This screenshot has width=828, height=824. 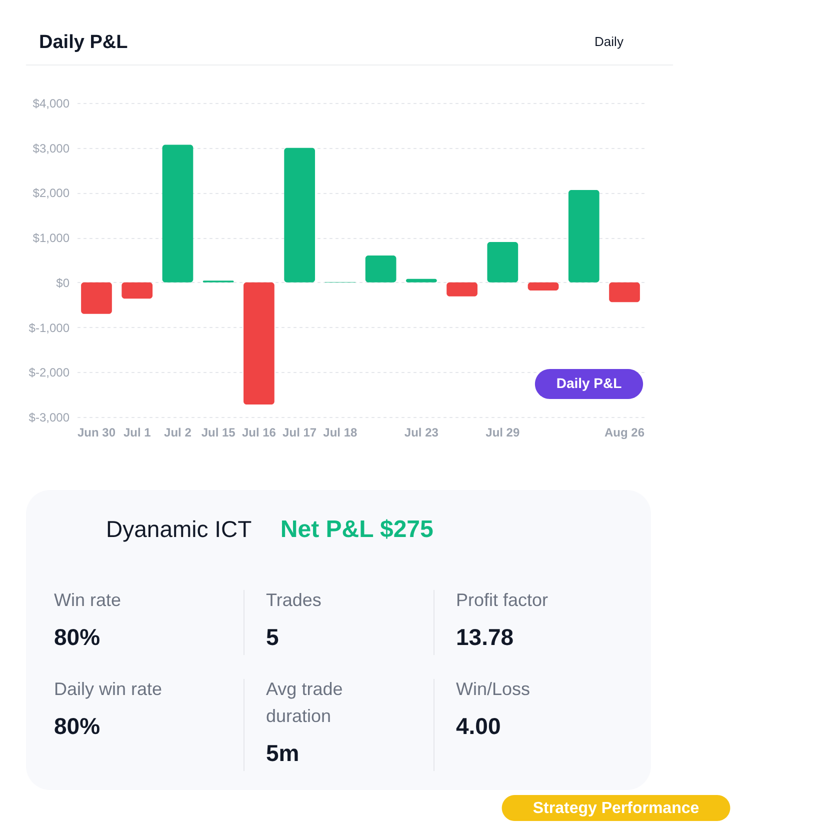 I want to click on text: Avg trade duration, so click(x=304, y=702).